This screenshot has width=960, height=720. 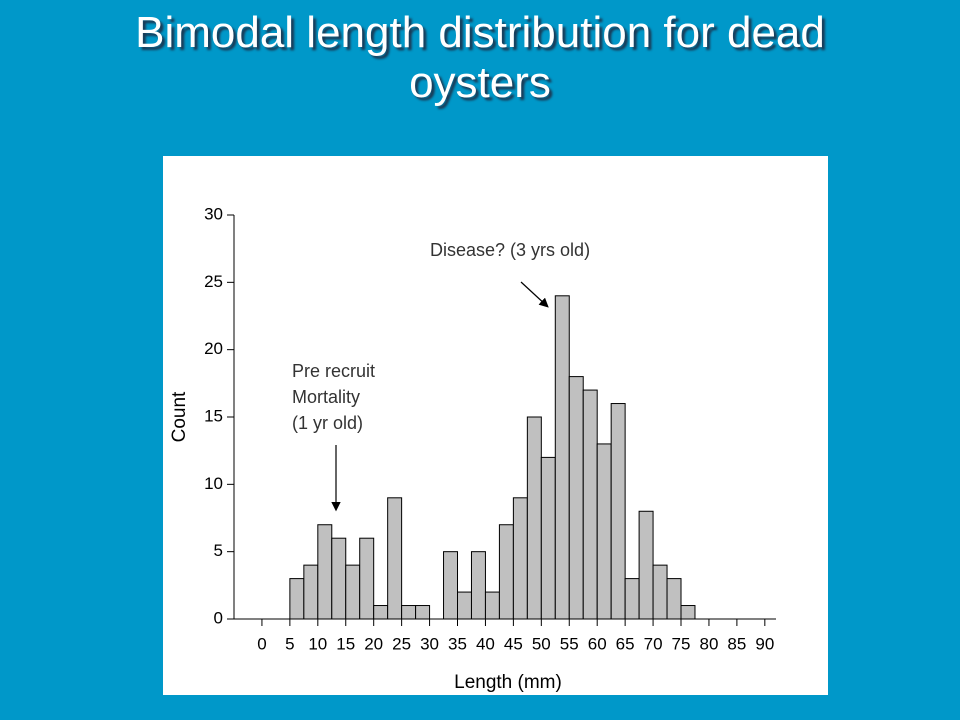 What do you see at coordinates (625, 643) in the screenshot?
I see `x-tick-label: 65` at bounding box center [625, 643].